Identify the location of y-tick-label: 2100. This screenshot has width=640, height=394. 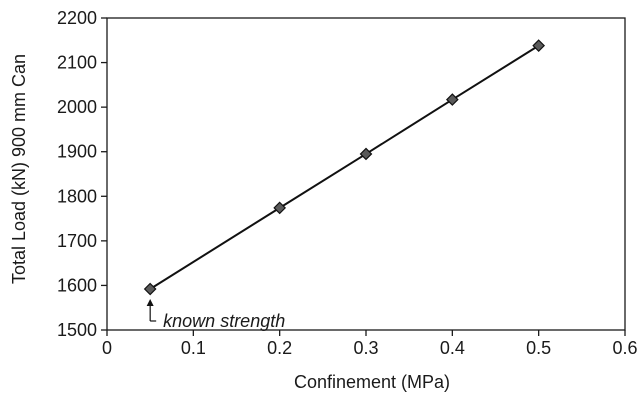
(77, 63).